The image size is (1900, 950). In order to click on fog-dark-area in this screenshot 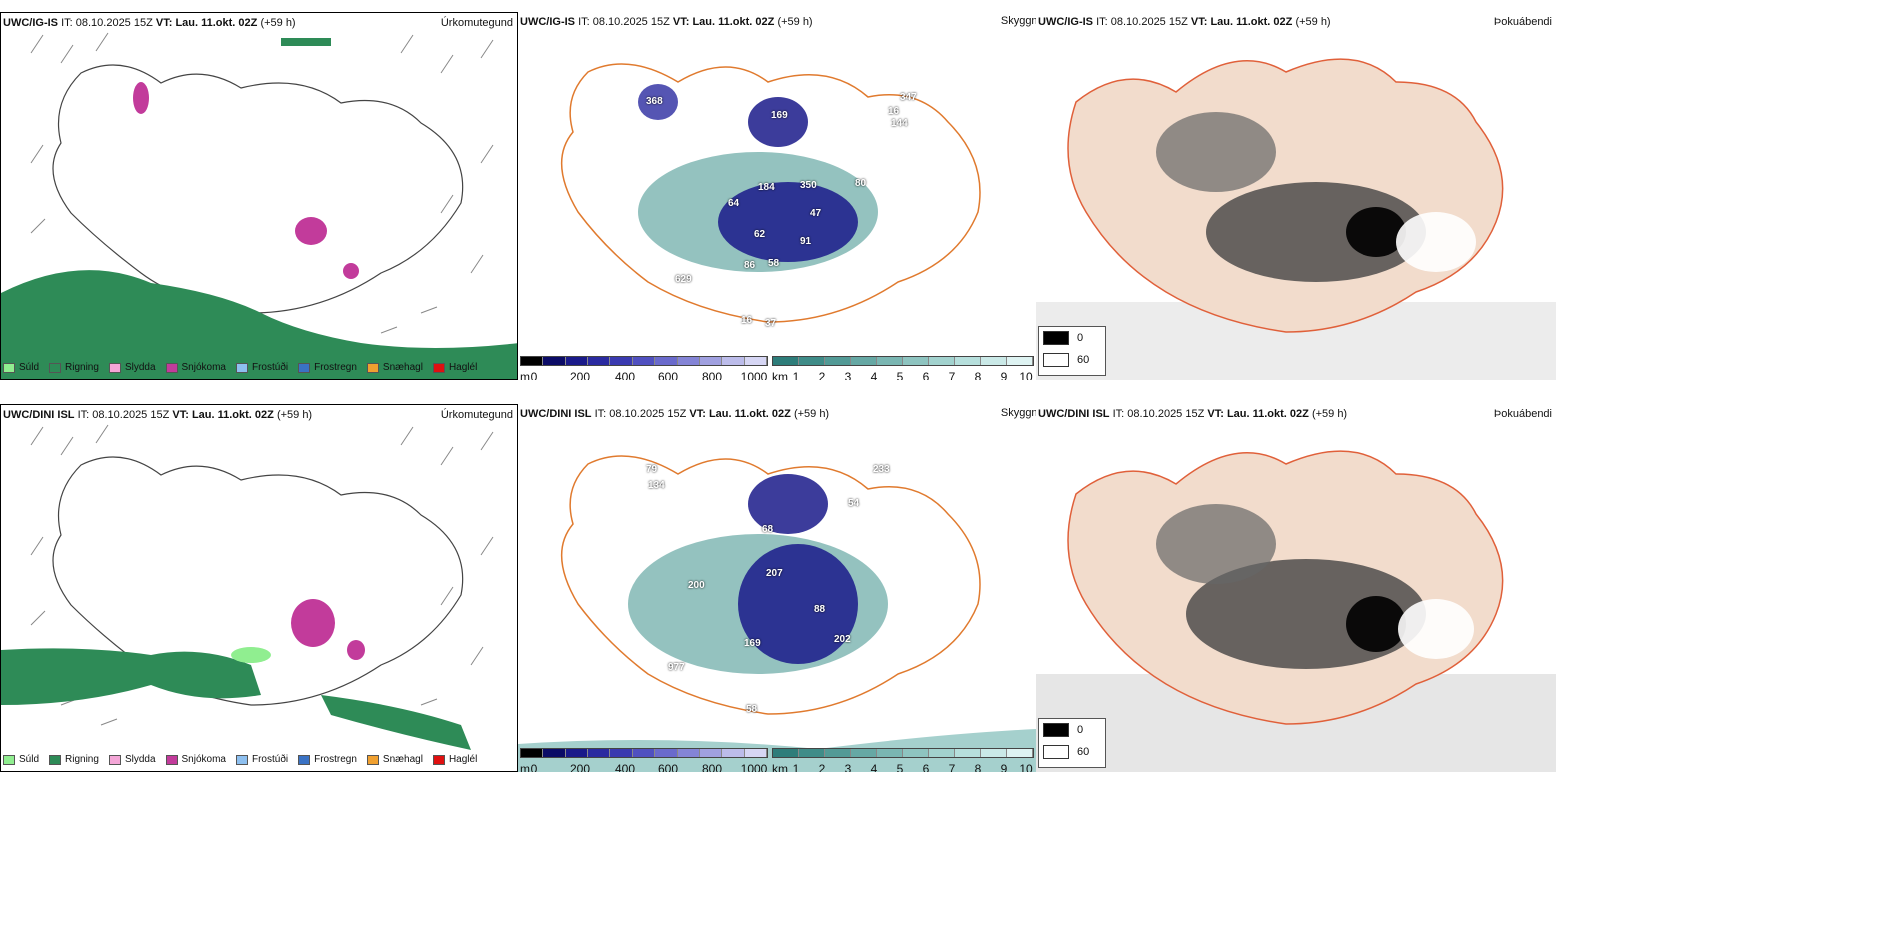, I will do `click(1316, 232)`.